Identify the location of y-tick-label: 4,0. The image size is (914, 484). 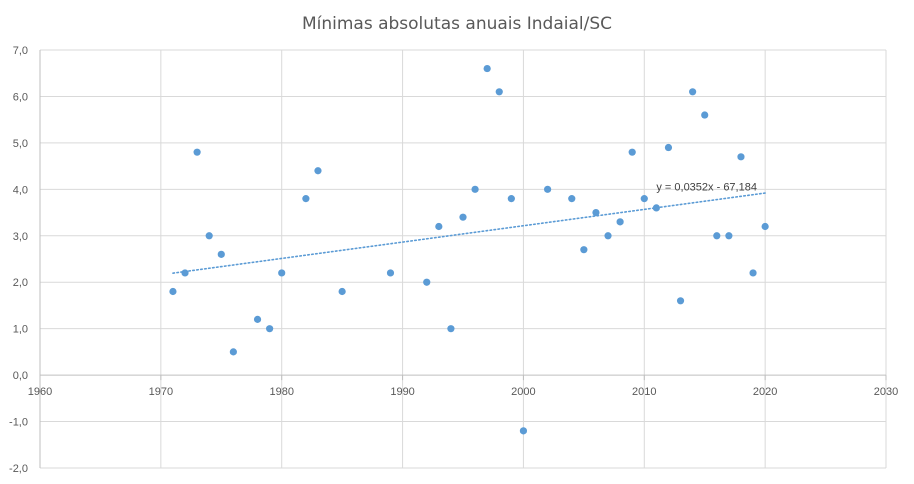
(20, 190).